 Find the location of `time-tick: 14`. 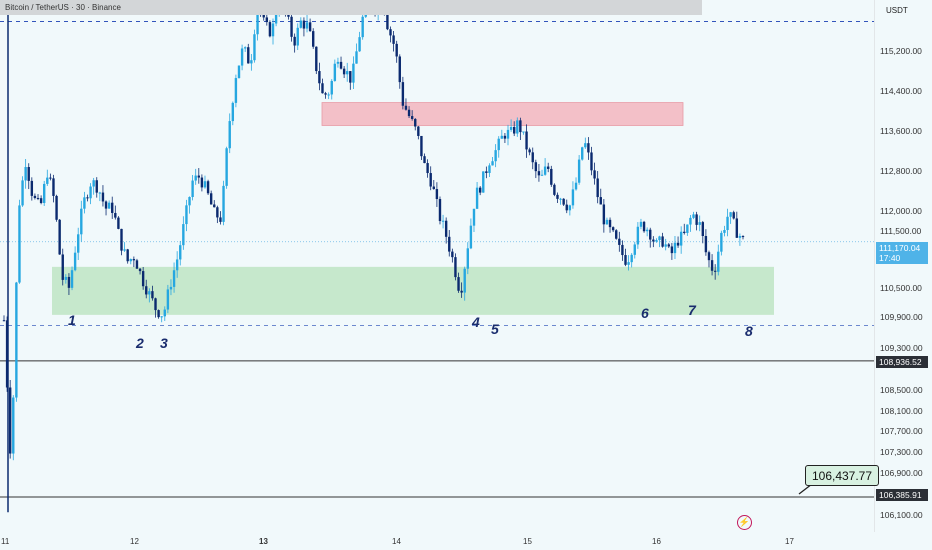

time-tick: 14 is located at coordinates (396, 541).